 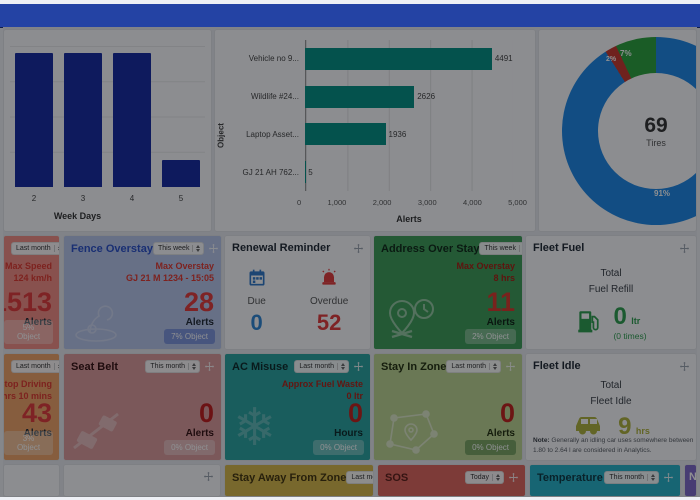 I want to click on temperature-card: Temperature This month, so click(x=605, y=480).